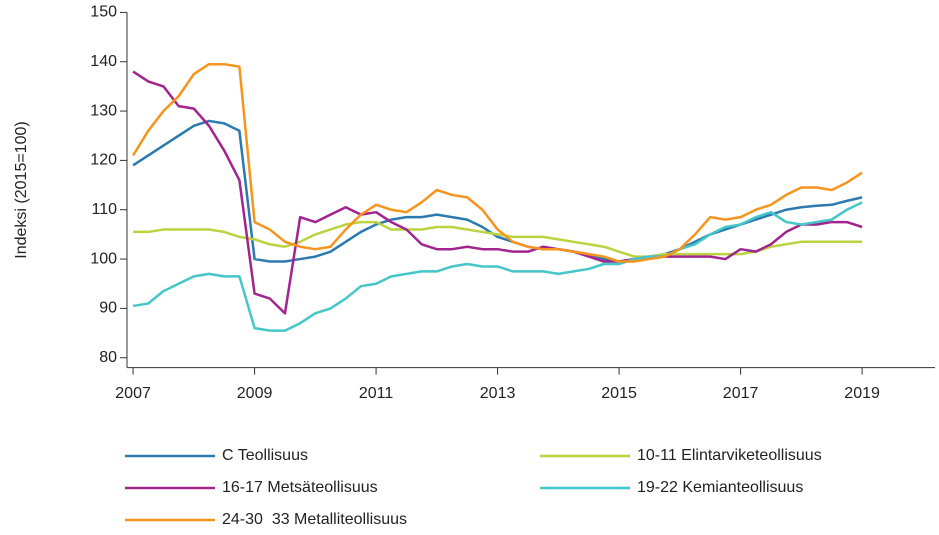 This screenshot has width=939, height=535. I want to click on legend-label: 10-11 Elintarviketeollisuus, so click(729, 455).